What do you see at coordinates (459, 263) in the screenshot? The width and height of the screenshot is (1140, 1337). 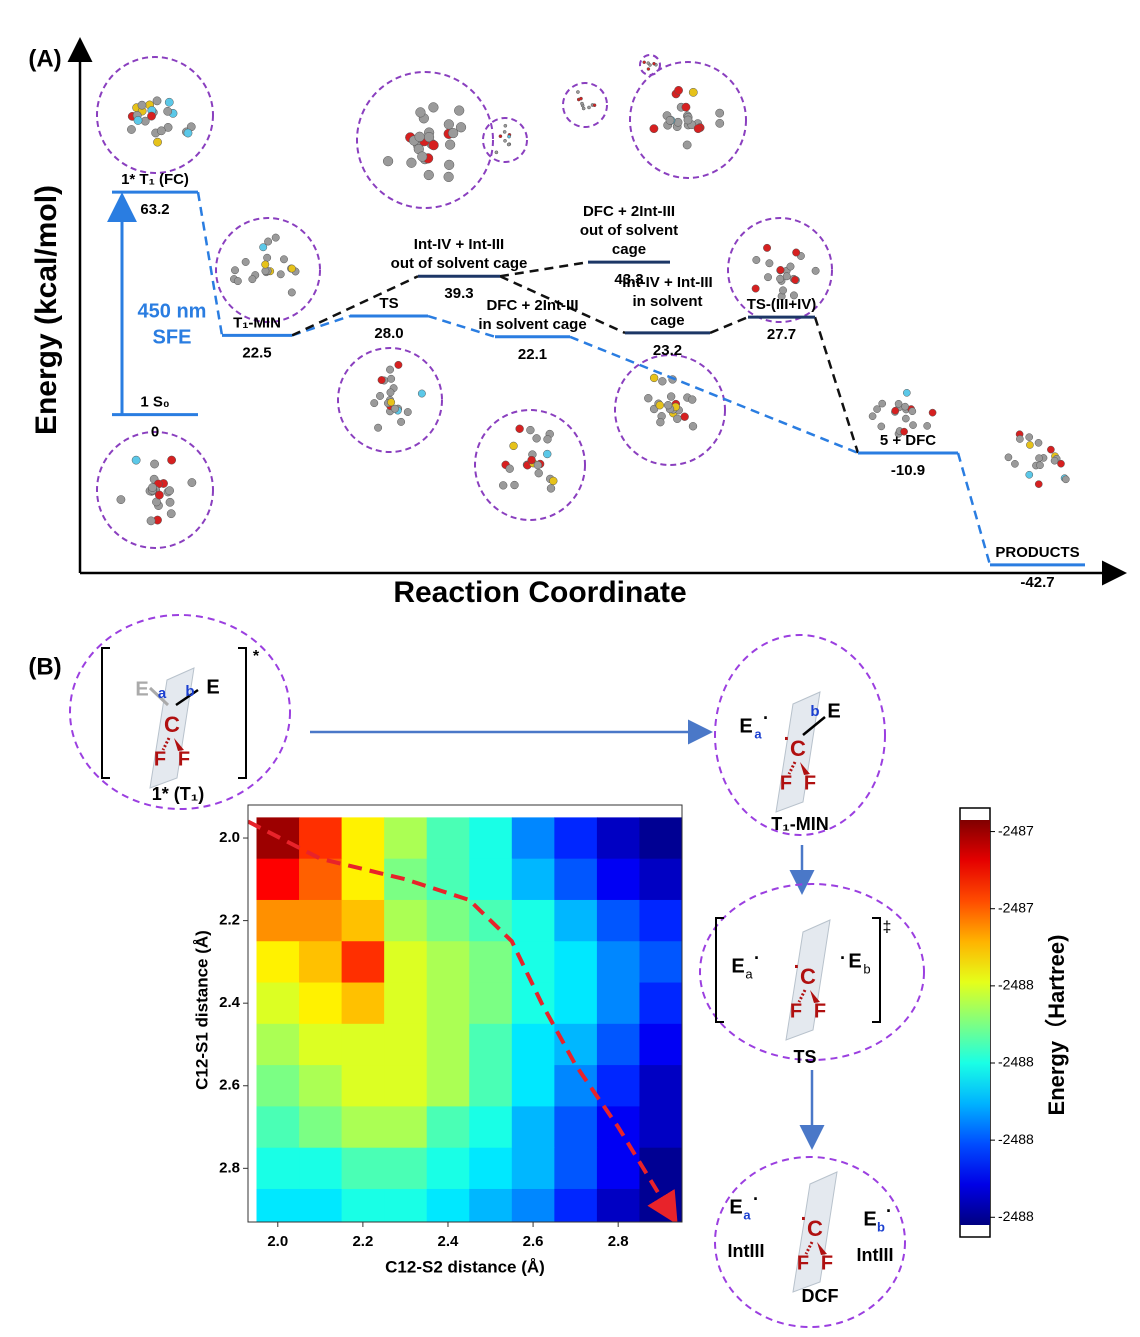 I see `level-name: out of solvent cage` at bounding box center [459, 263].